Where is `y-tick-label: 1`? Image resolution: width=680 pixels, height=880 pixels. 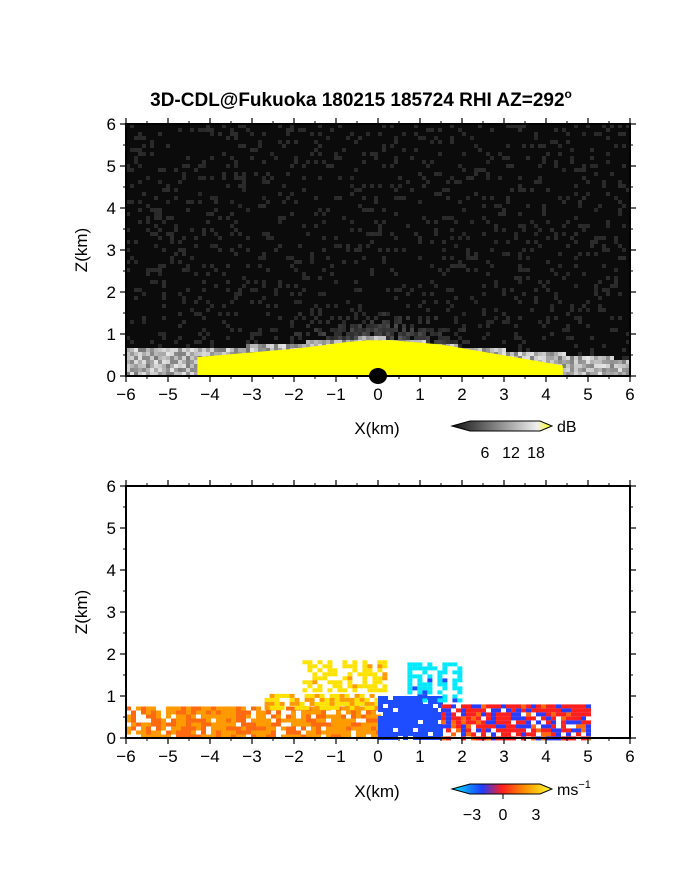 y-tick-label: 1 is located at coordinates (111, 696).